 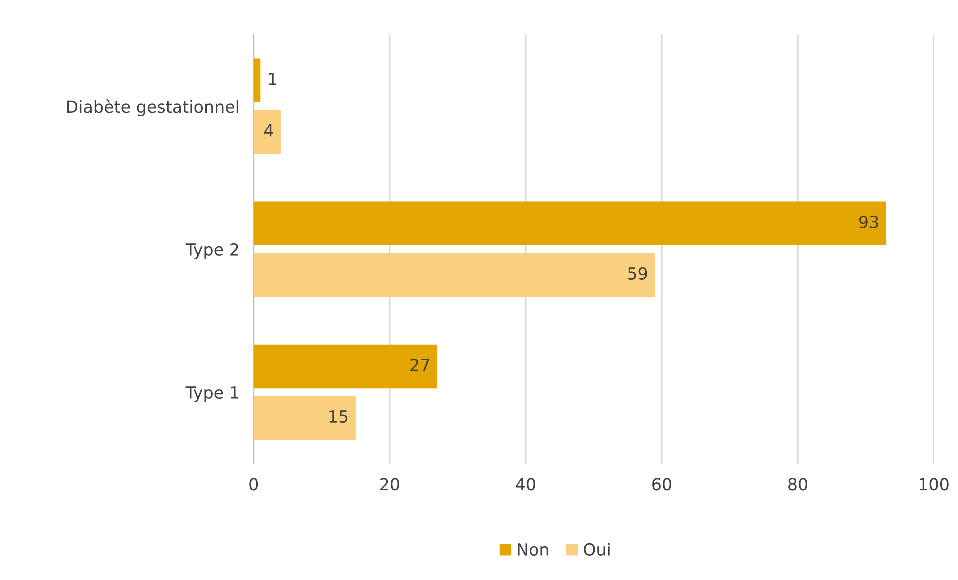 What do you see at coordinates (390, 484) in the screenshot?
I see `x-tick-label: 20` at bounding box center [390, 484].